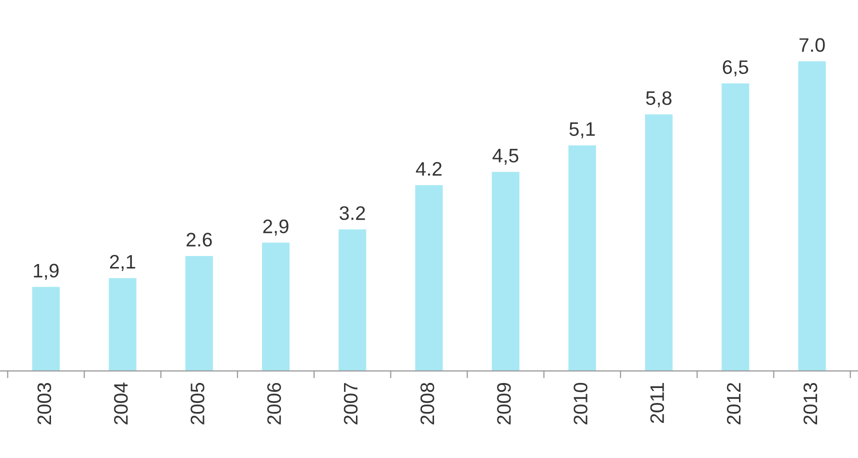 The height and width of the screenshot is (458, 858). What do you see at coordinates (352, 213) in the screenshot?
I see `data-label: 3.2` at bounding box center [352, 213].